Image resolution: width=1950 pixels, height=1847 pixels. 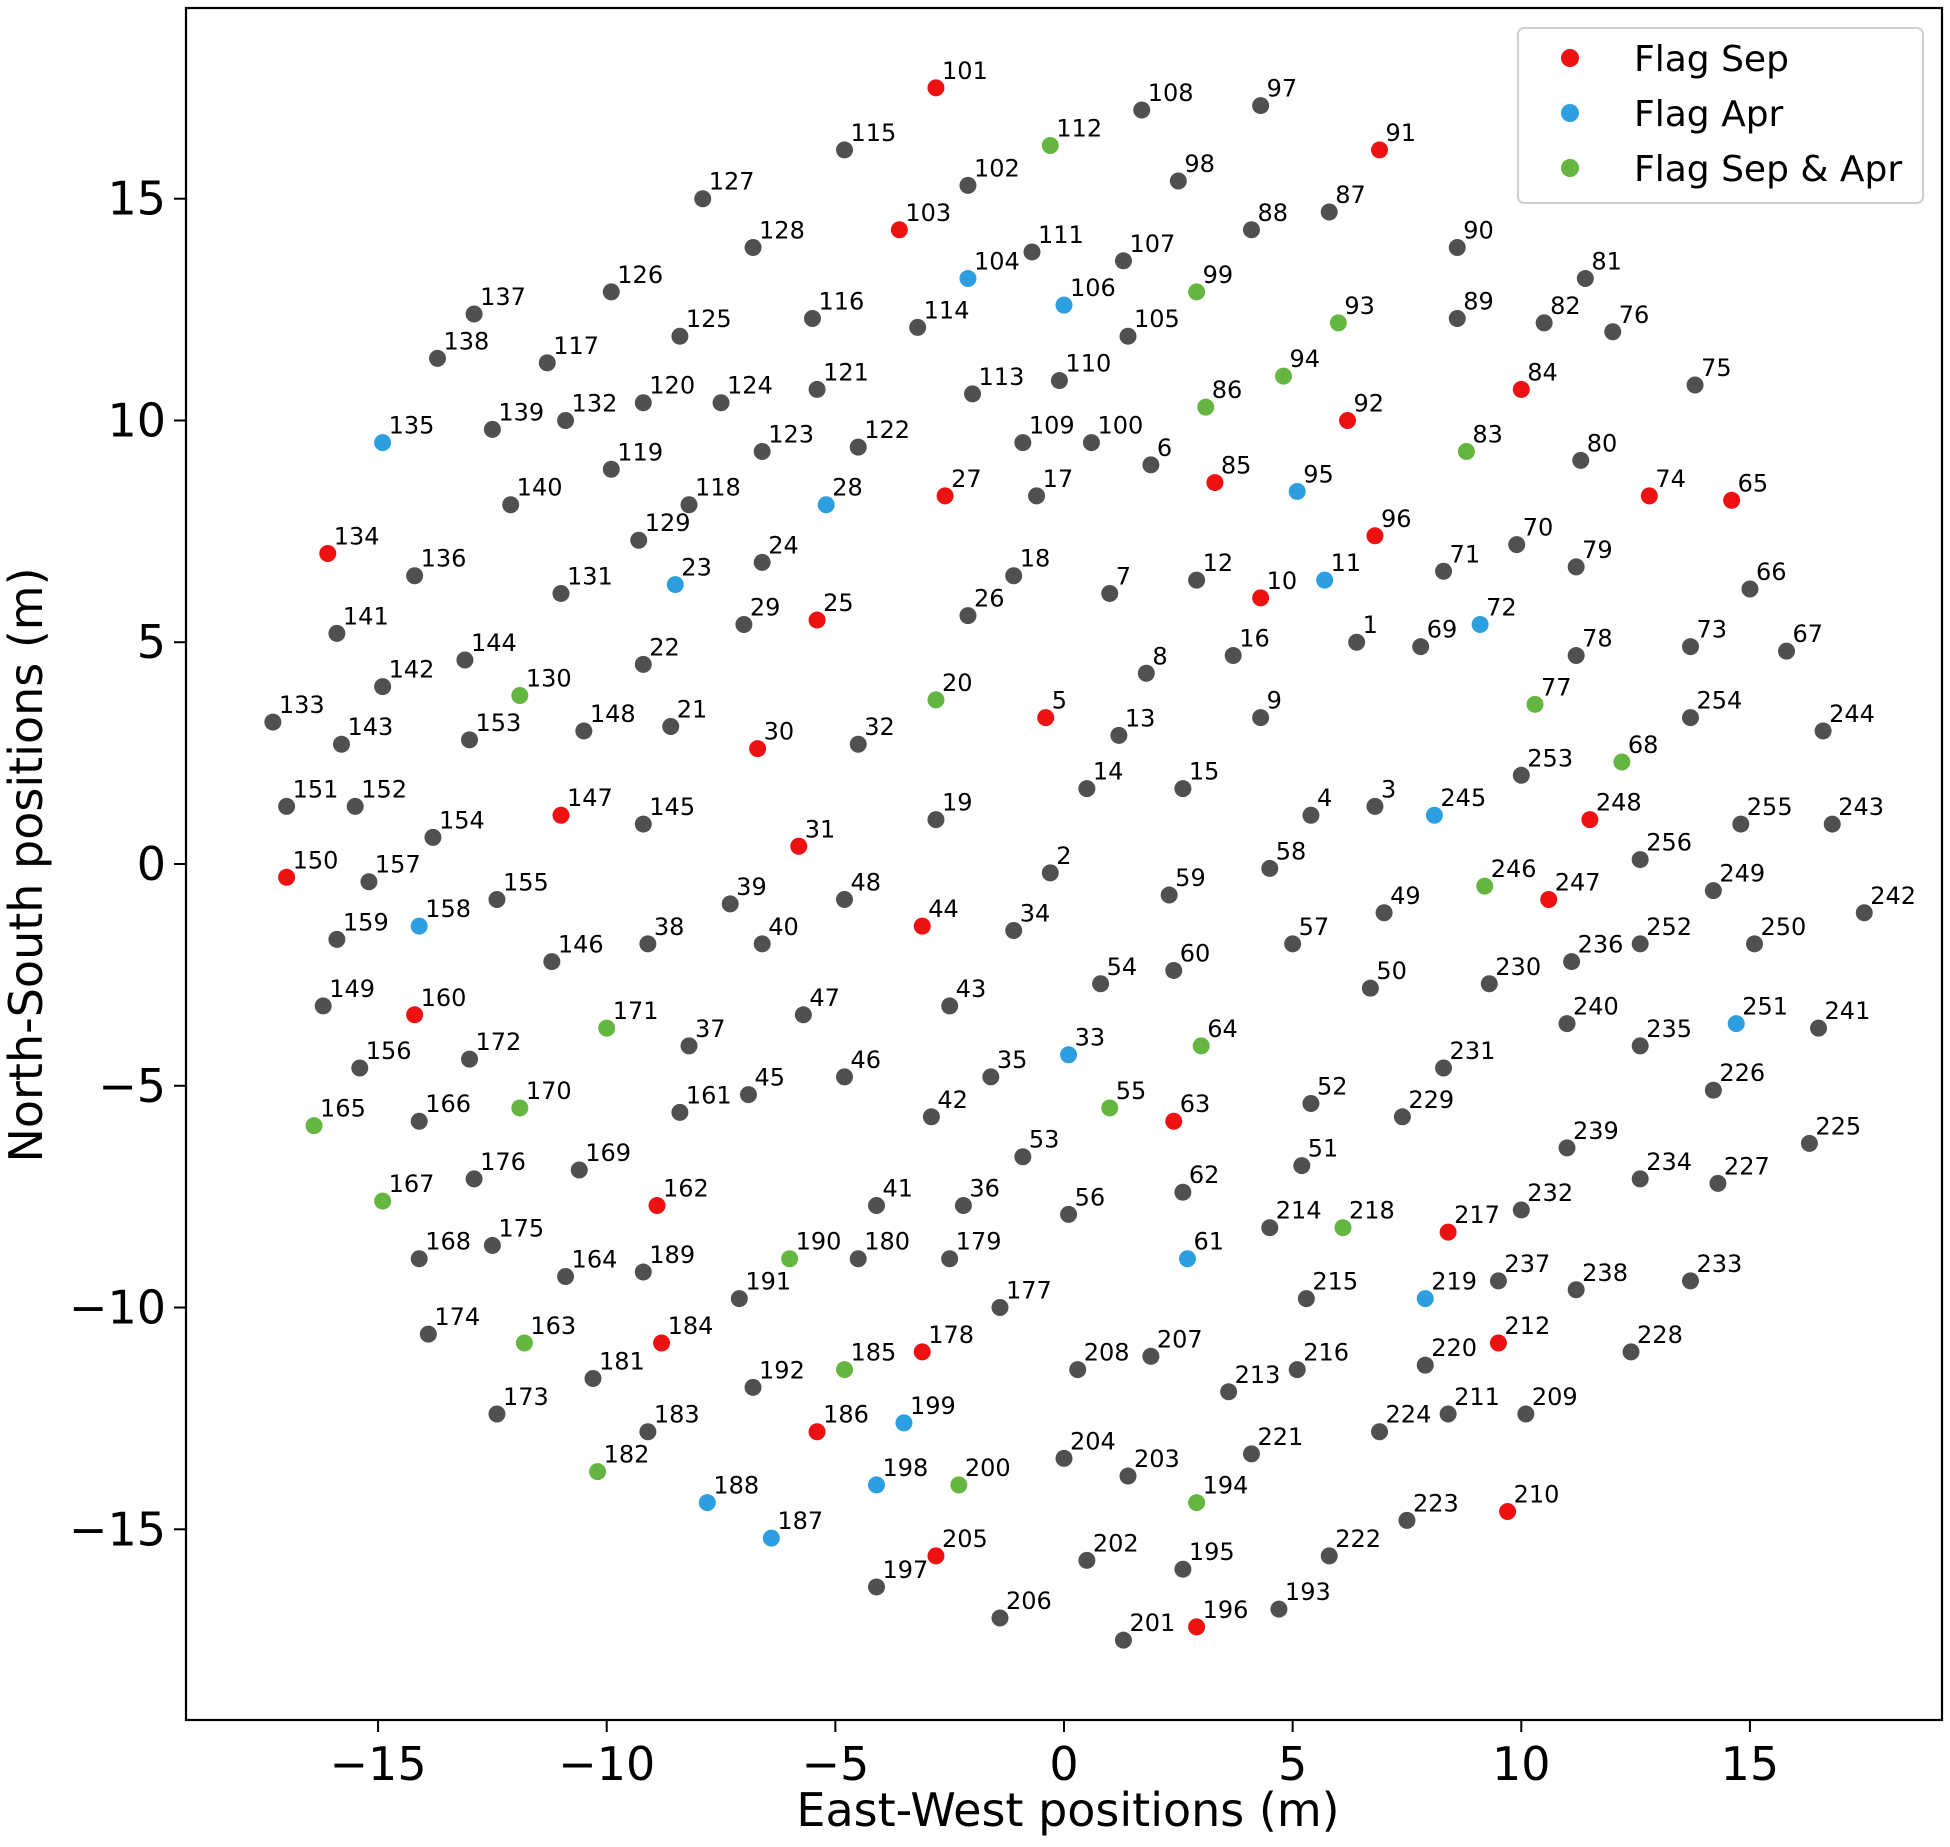 What do you see at coordinates (622, 1361) in the screenshot?
I see `point-label-181: 181` at bounding box center [622, 1361].